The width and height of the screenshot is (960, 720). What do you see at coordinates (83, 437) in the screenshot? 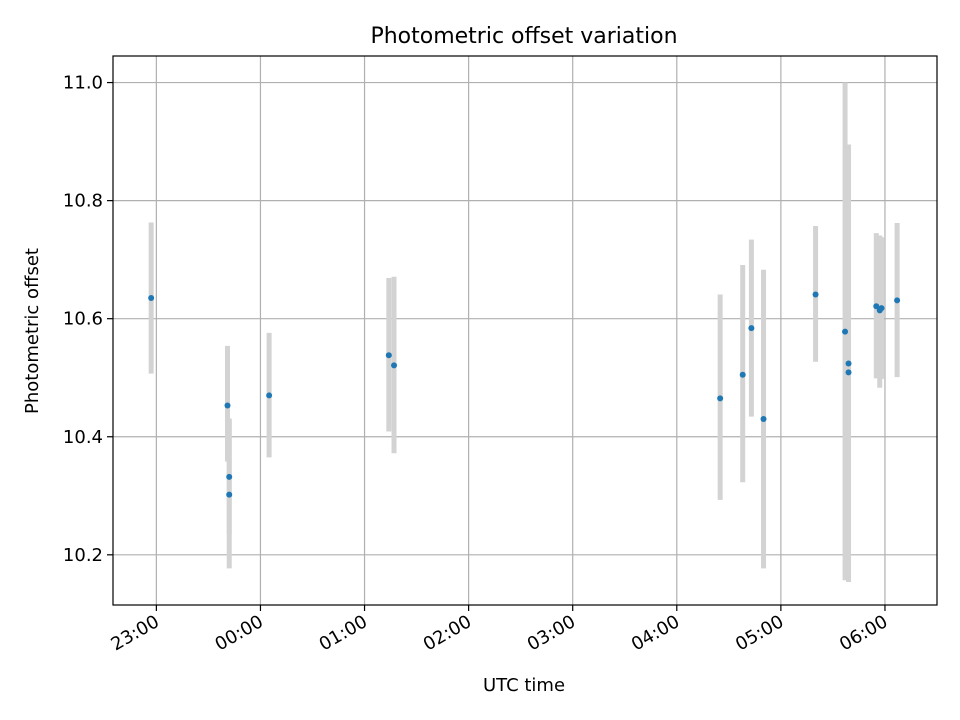
I see `y-tick-label-1: 10.4` at bounding box center [83, 437].